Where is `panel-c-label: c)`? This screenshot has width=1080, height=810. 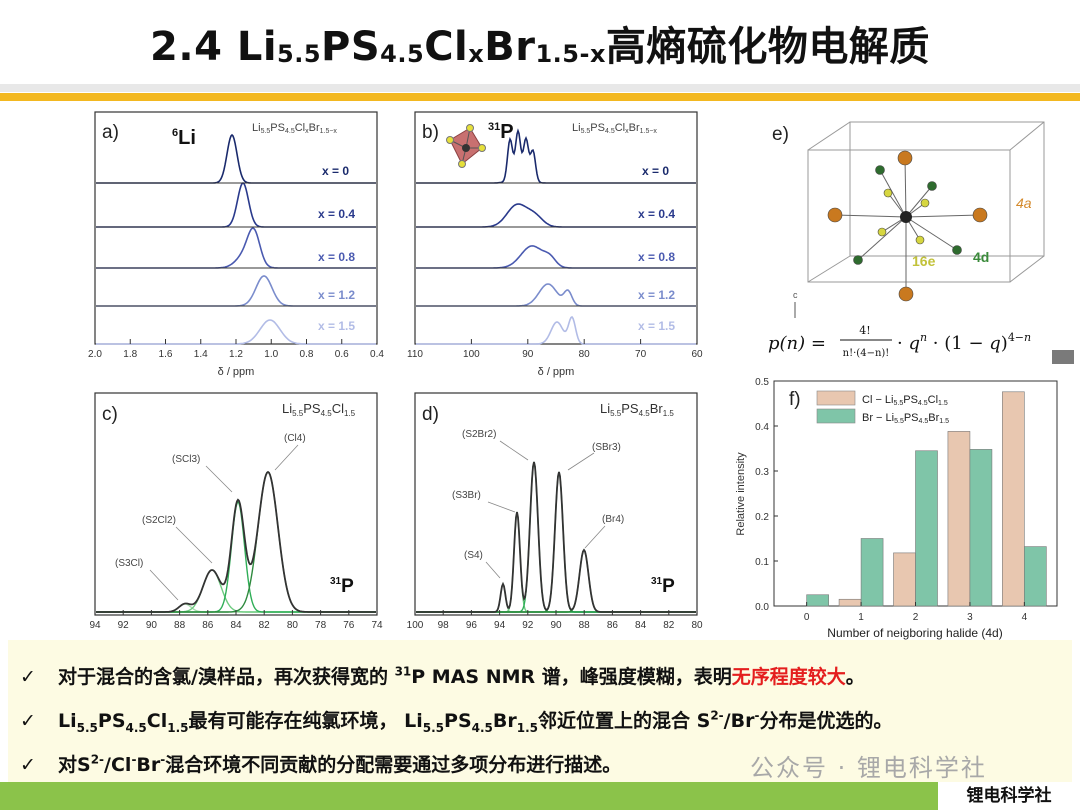
panel-c-label: c) is located at coordinates (110, 414).